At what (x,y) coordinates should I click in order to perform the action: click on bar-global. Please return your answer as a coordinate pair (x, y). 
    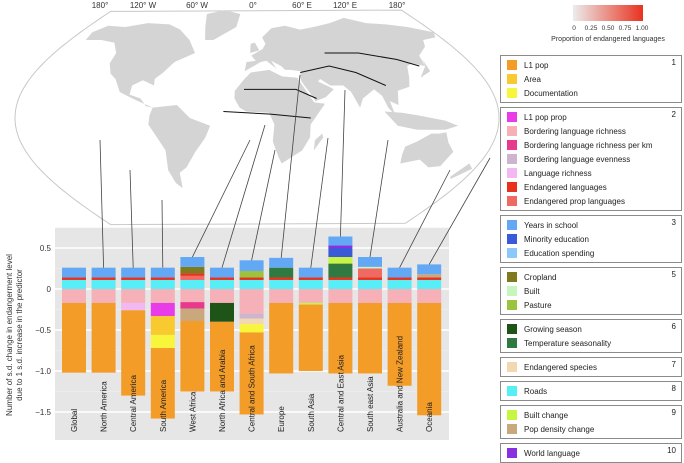
    Looking at the image, I should click on (74, 320).